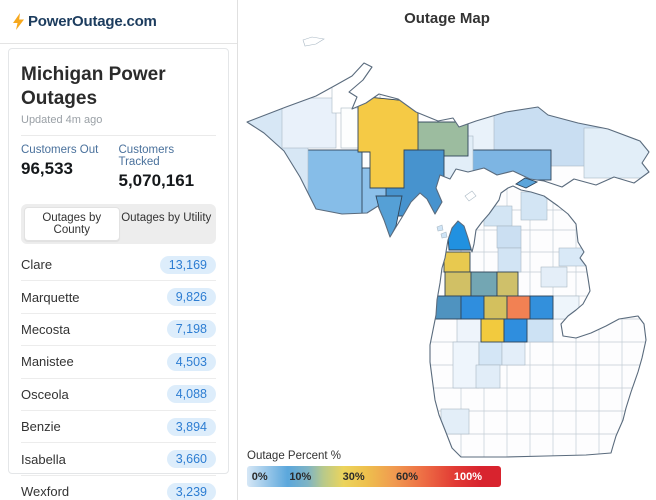 This screenshot has height=500, width=656. I want to click on county-montcalm, so click(488, 376).